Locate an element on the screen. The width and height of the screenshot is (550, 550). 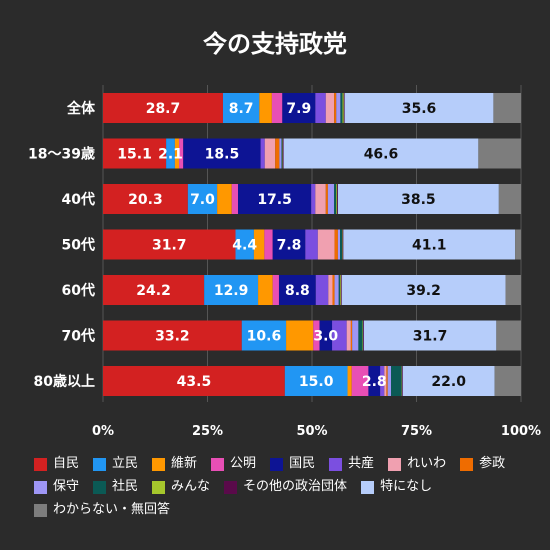
legend-item: れいわ is located at coordinates (417, 464).